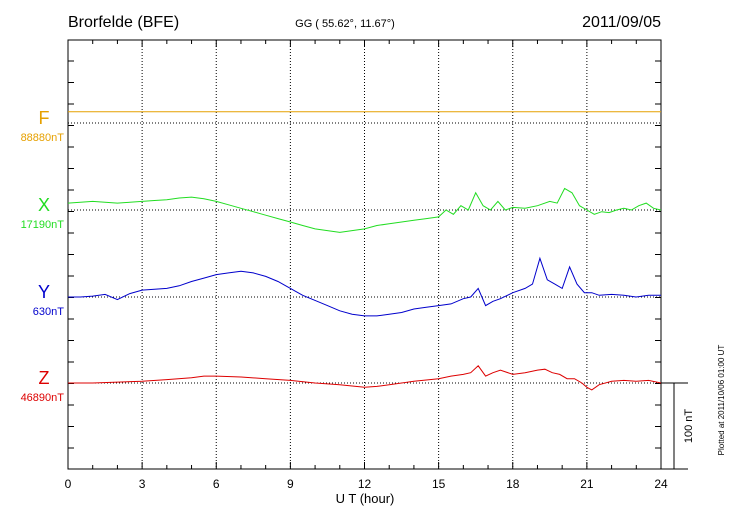 The image size is (730, 520). Describe the element at coordinates (513, 484) in the screenshot. I see `x-tick-label: 18` at that location.